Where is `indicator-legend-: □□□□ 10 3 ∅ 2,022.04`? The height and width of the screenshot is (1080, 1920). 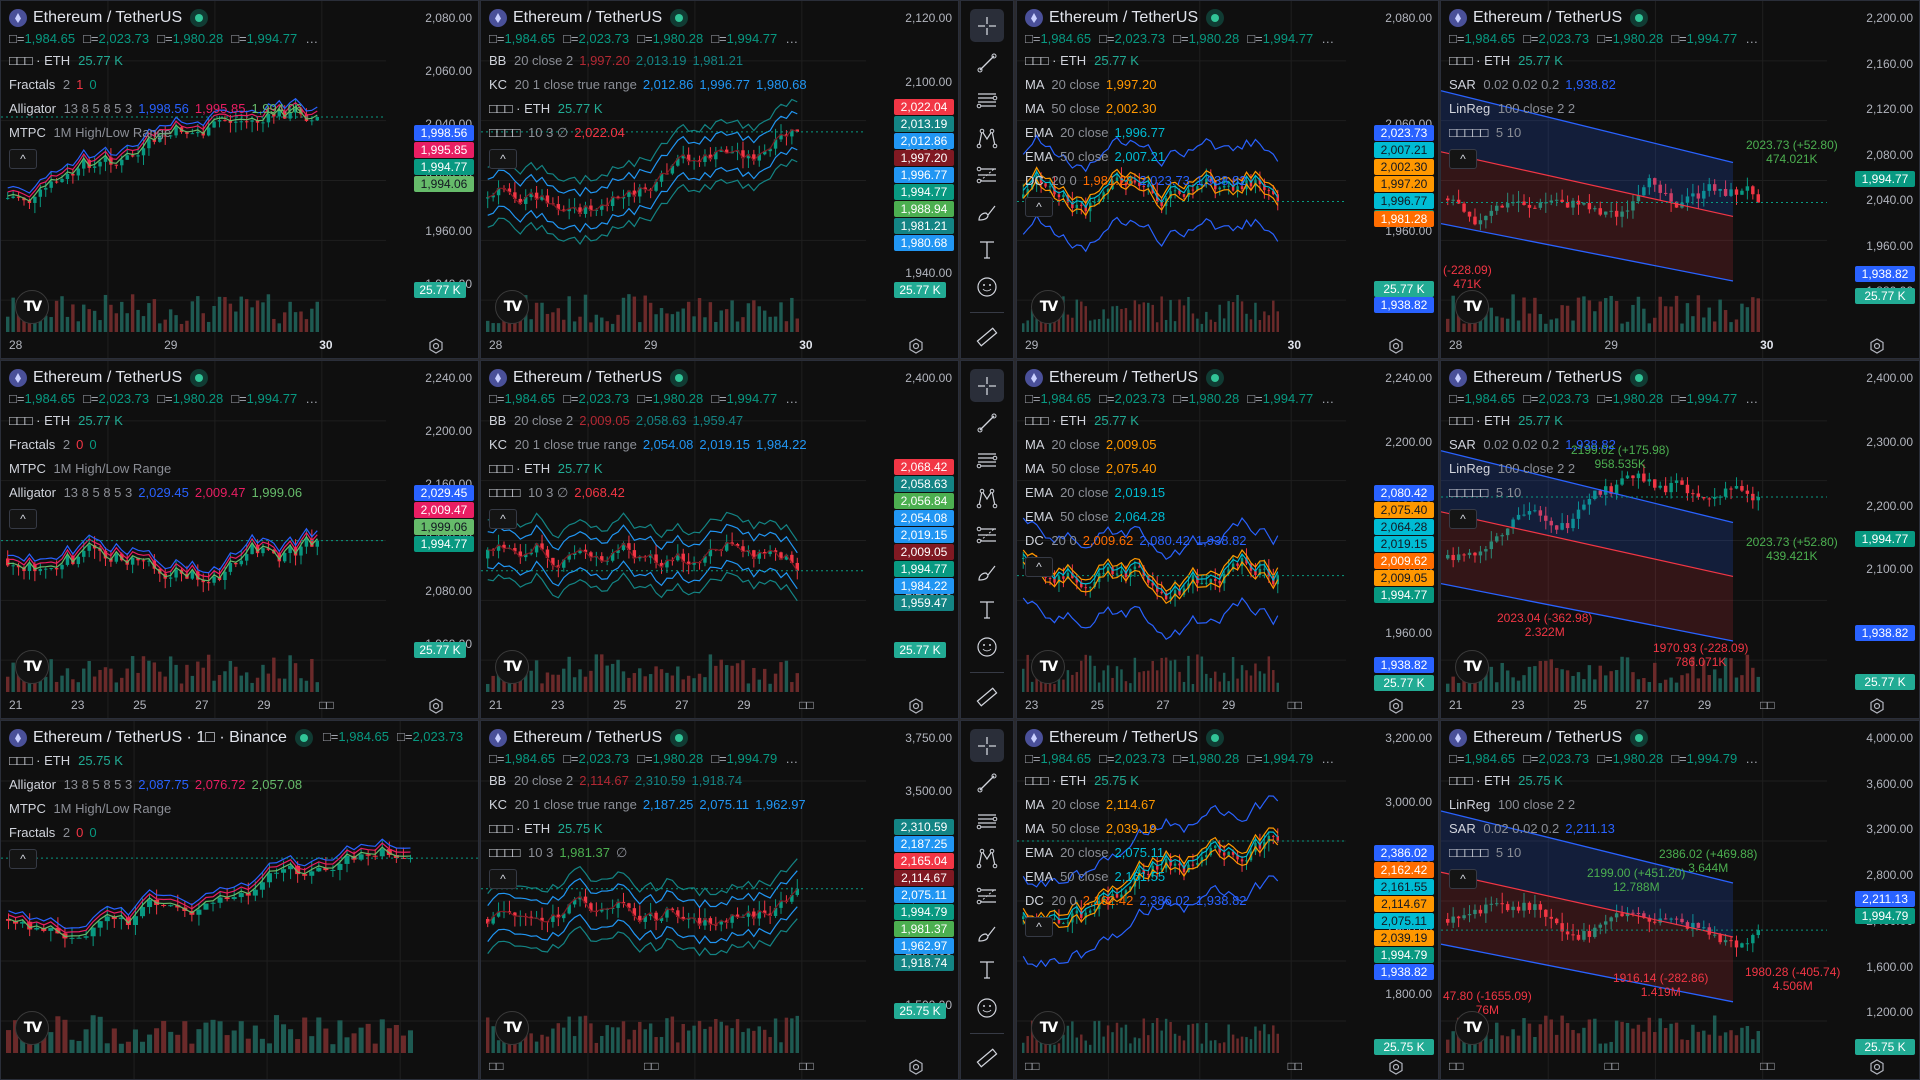 indicator-legend-: □□□□ 10 3 ∅ 2,022.04 is located at coordinates (651, 133).